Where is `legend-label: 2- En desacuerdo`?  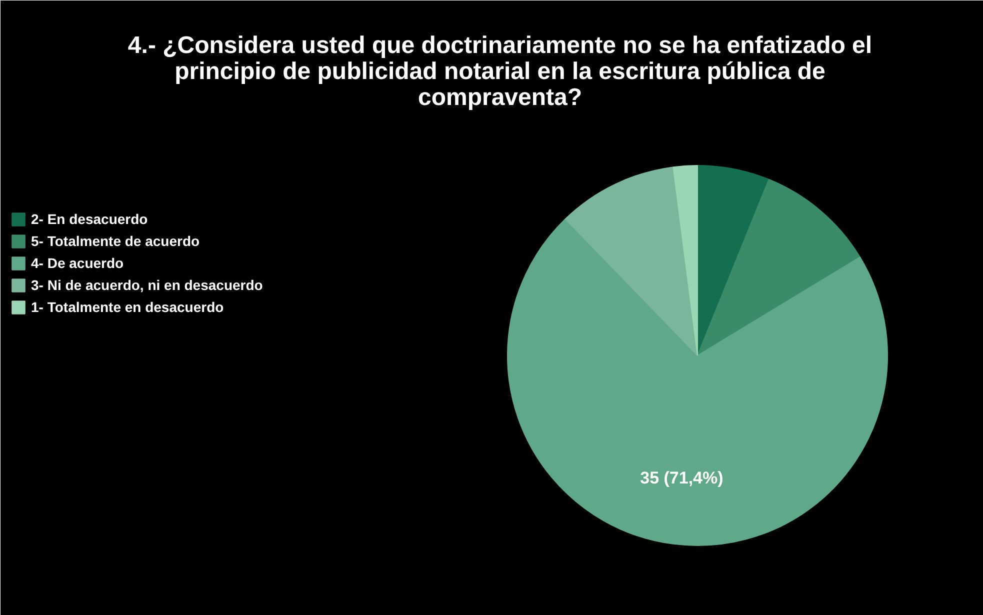 legend-label: 2- En desacuerdo is located at coordinates (89, 219).